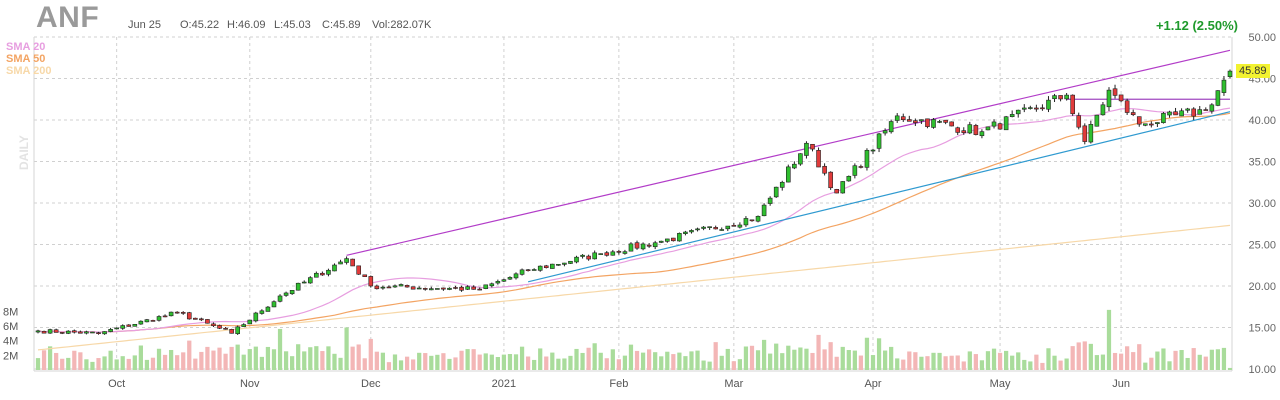 The image size is (1280, 400). What do you see at coordinates (10, 342) in the screenshot?
I see `volume-tick-label: 4M` at bounding box center [10, 342].